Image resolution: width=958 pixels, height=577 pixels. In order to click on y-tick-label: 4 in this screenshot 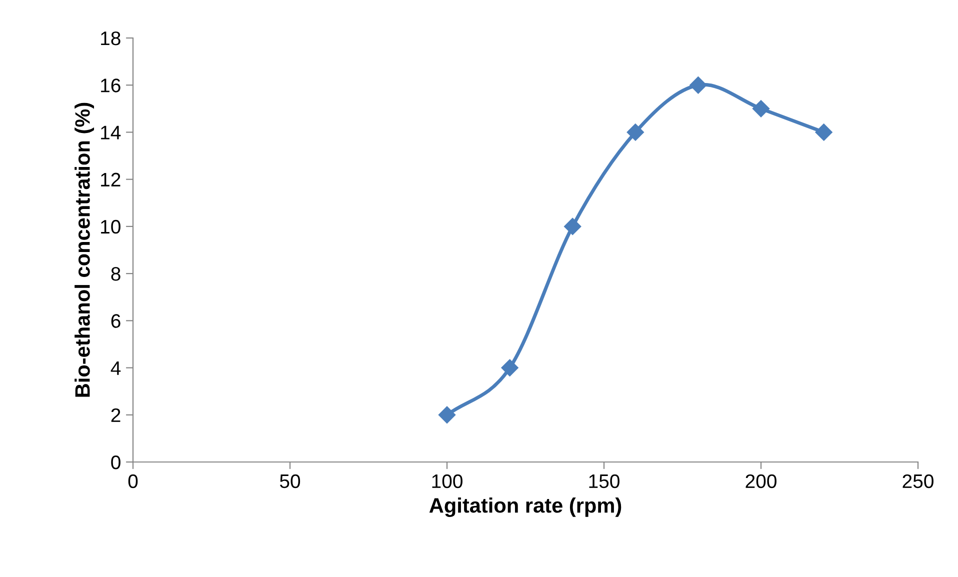, I will do `click(115, 368)`.